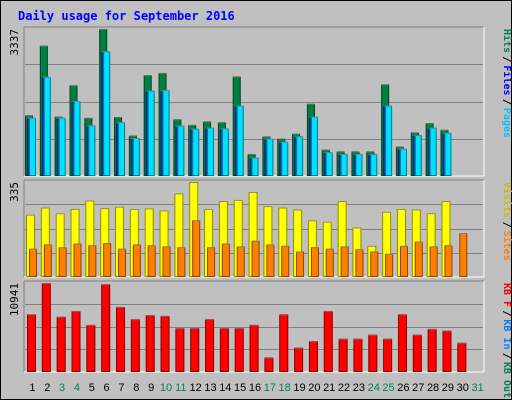 The height and width of the screenshot is (400, 512). I want to click on day-label-25: 25, so click(388, 388).